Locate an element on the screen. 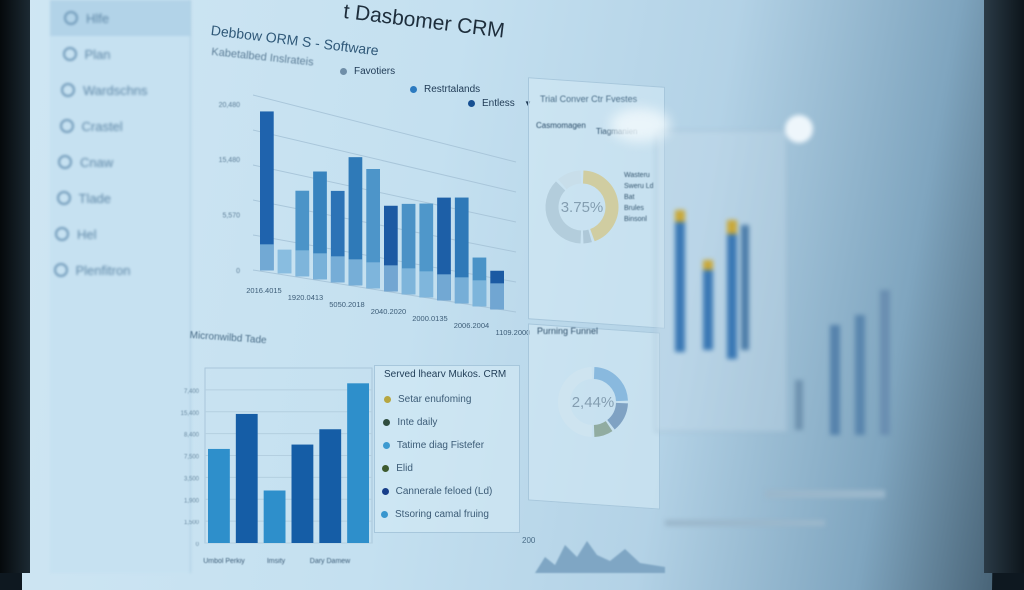 The width and height of the screenshot is (1024, 590). x-tick-label: 1920.0413 is located at coordinates (305, 297).